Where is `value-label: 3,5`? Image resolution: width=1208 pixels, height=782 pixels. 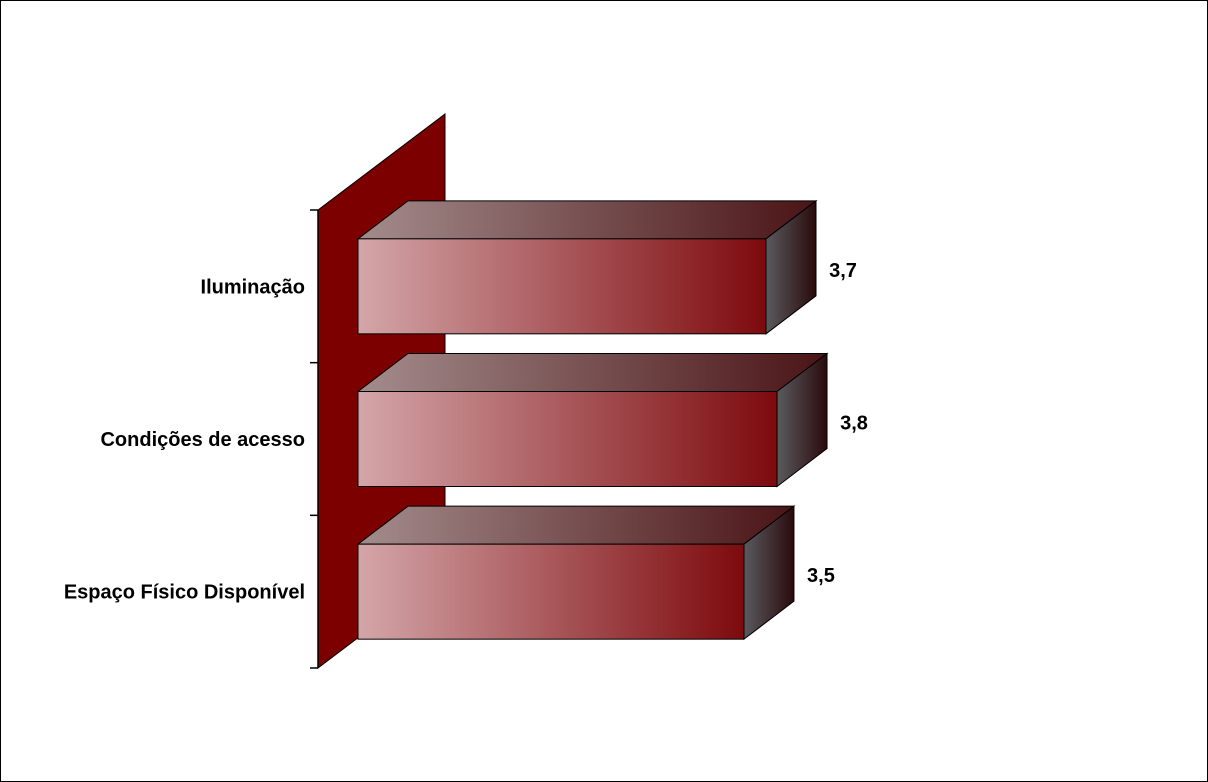
value-label: 3,5 is located at coordinates (821, 576).